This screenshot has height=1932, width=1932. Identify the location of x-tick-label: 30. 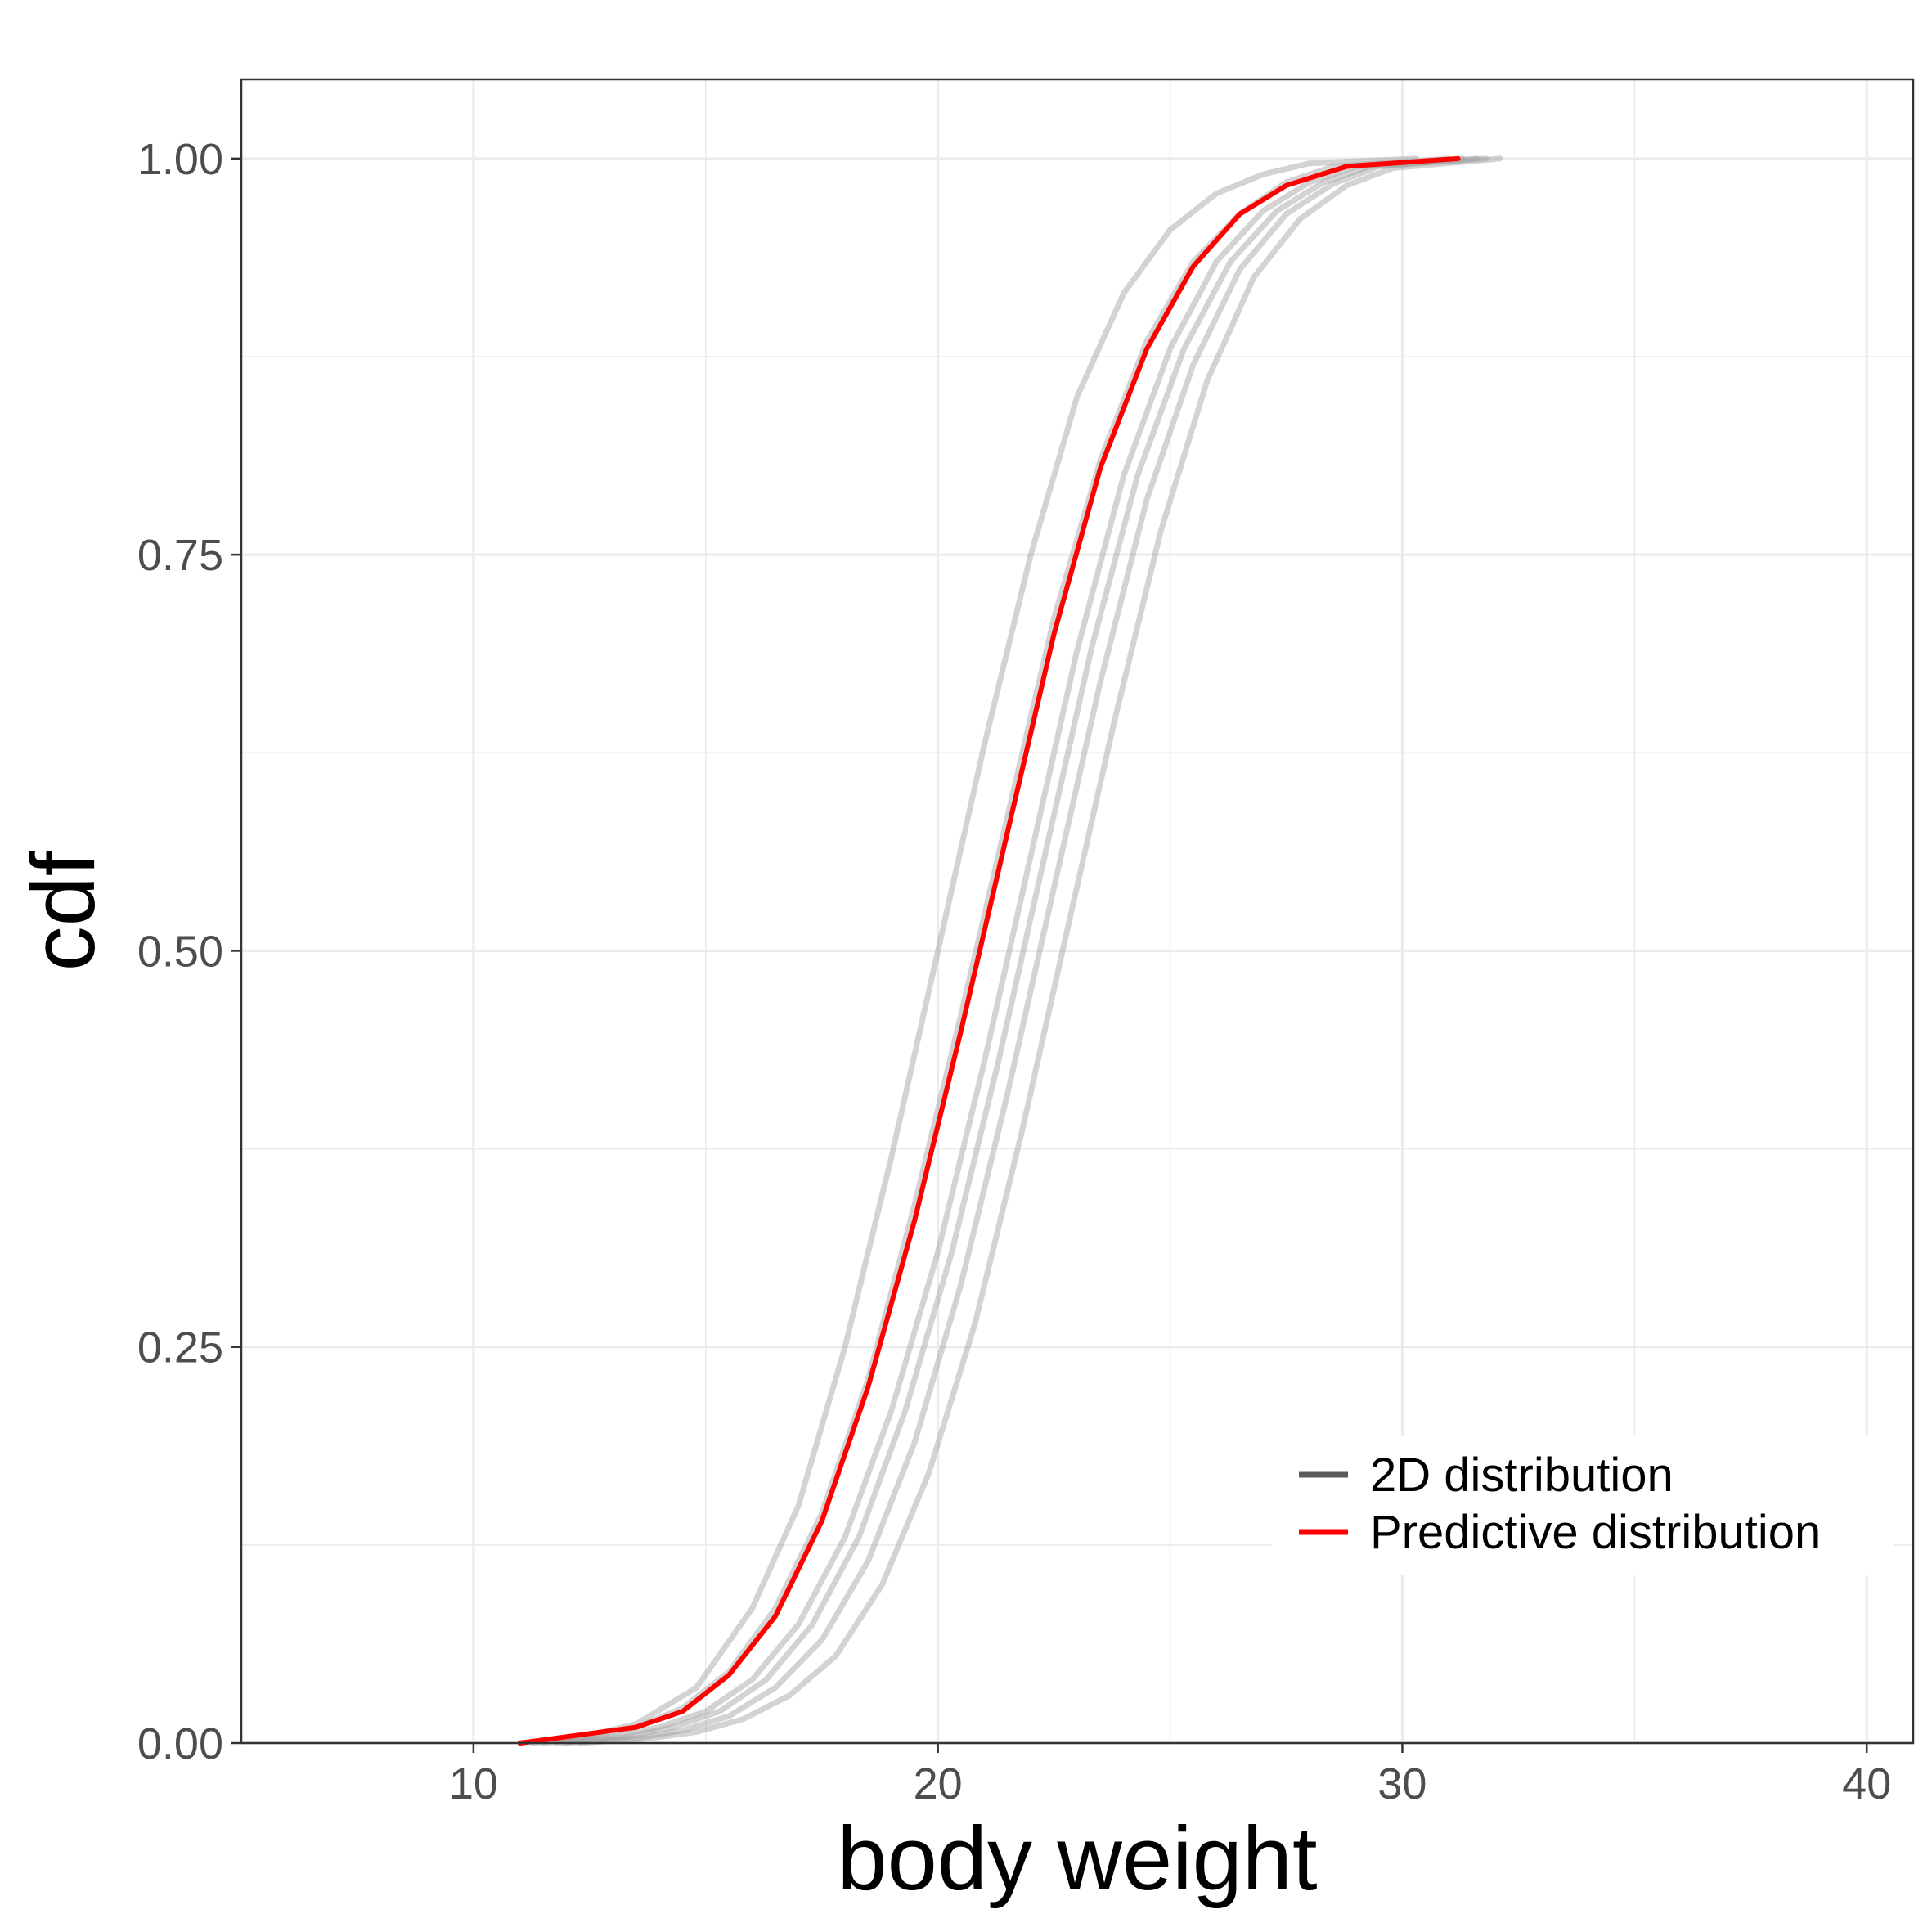
(1402, 1784).